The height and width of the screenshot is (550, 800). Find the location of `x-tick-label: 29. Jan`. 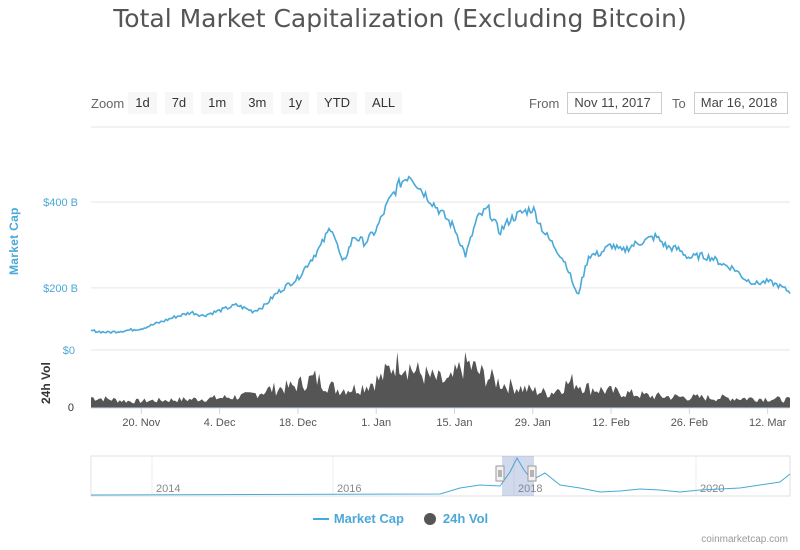

x-tick-label: 29. Jan is located at coordinates (533, 423).